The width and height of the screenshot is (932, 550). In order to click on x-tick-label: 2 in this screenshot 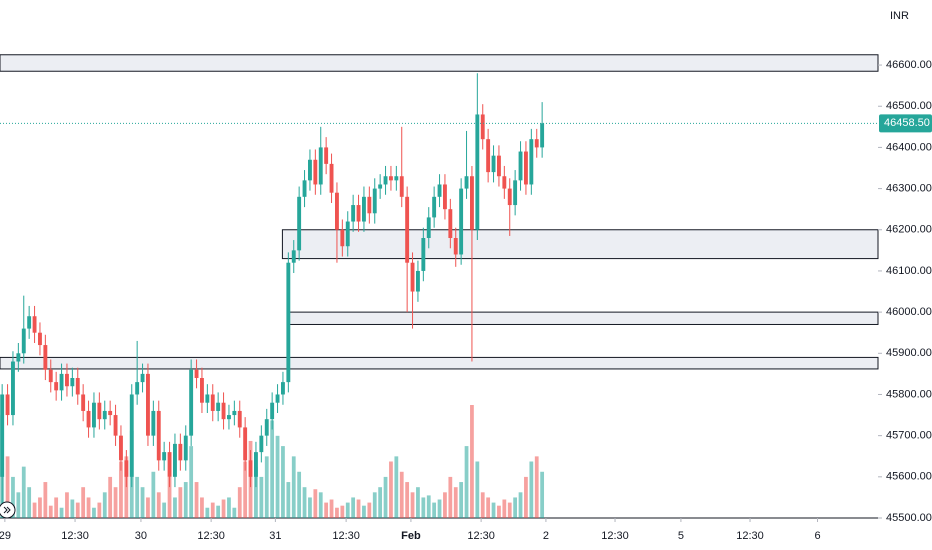, I will do `click(546, 536)`.